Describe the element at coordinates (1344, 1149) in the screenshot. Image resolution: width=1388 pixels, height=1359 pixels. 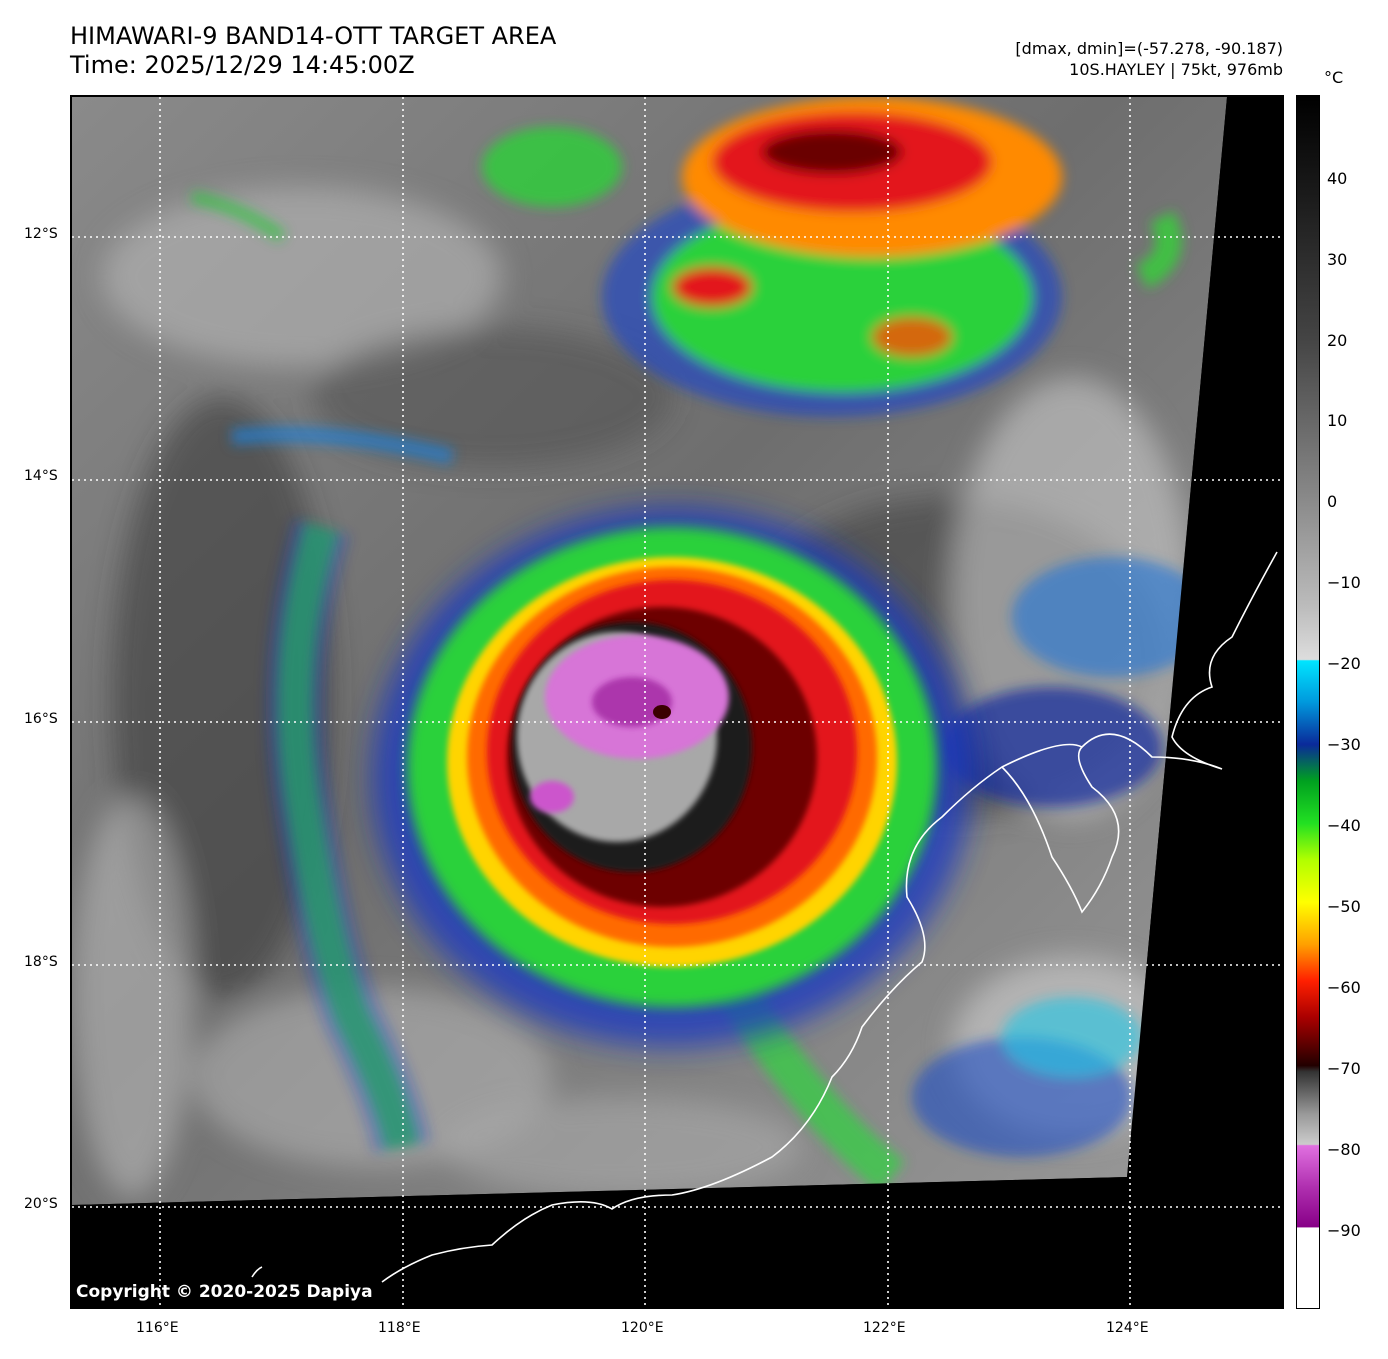
I see `colorbar-tick-minus80: −80` at that location.